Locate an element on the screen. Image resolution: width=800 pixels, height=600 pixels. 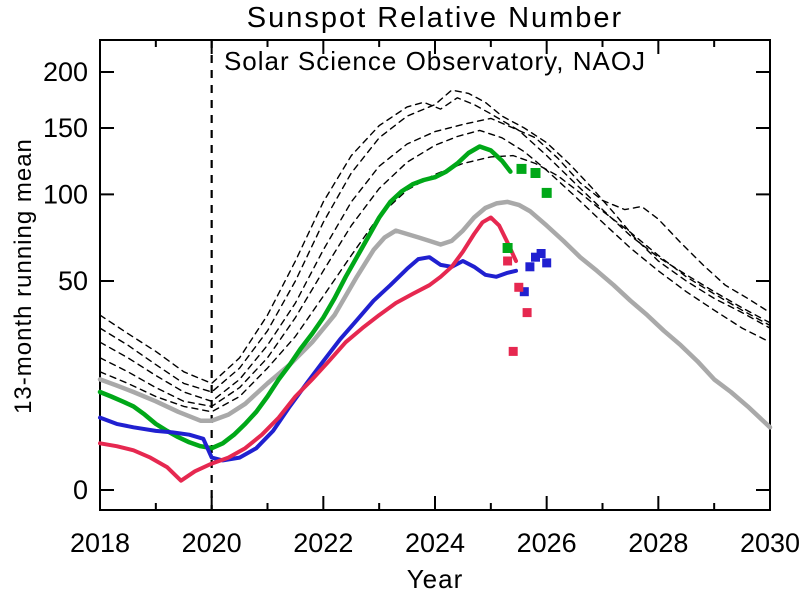
y-tick-label: 100 is located at coordinates (65, 194).